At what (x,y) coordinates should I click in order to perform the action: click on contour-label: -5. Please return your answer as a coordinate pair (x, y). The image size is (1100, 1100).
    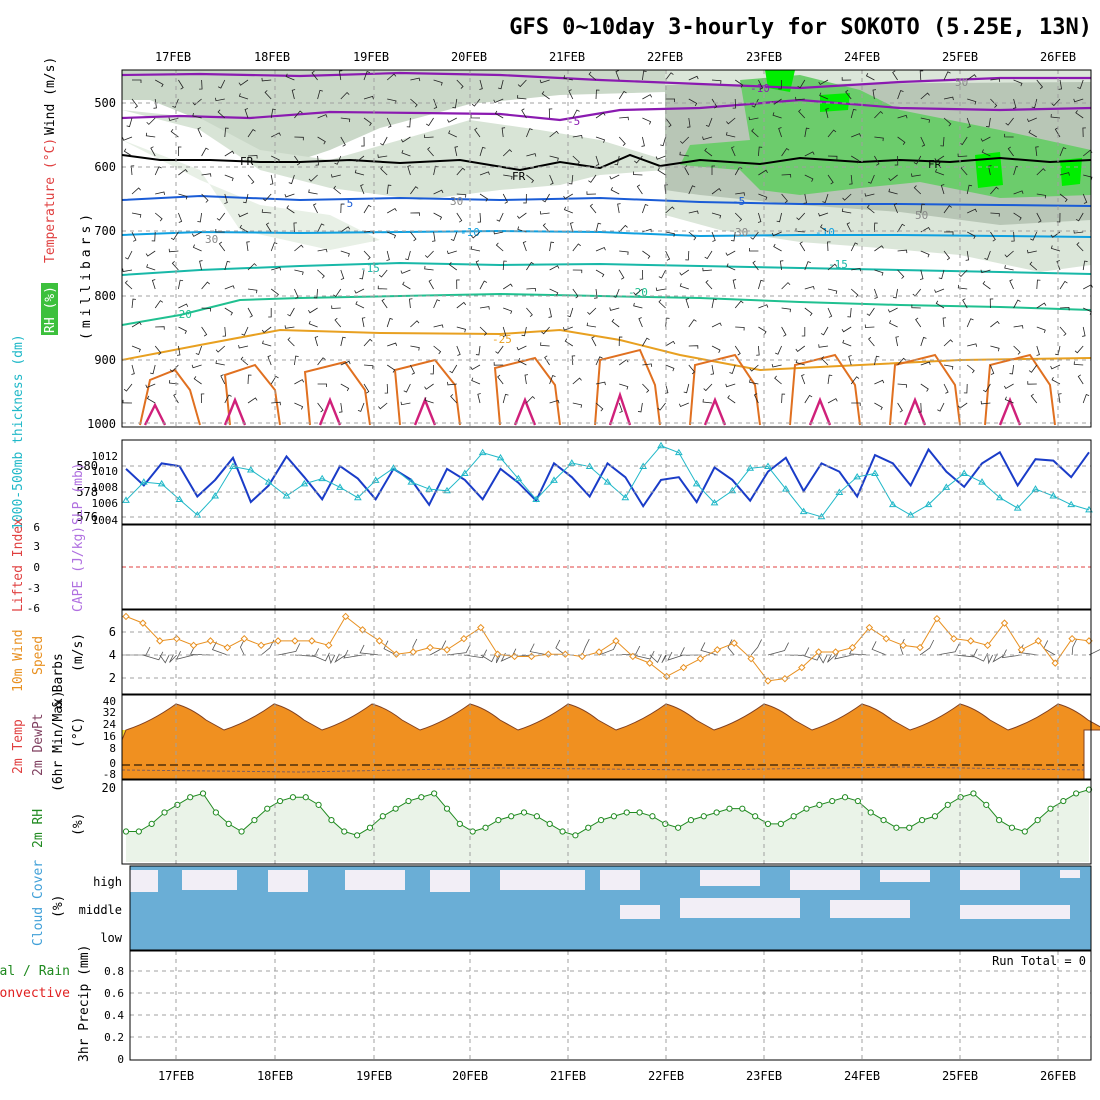
    Looking at the image, I should click on (738, 201).